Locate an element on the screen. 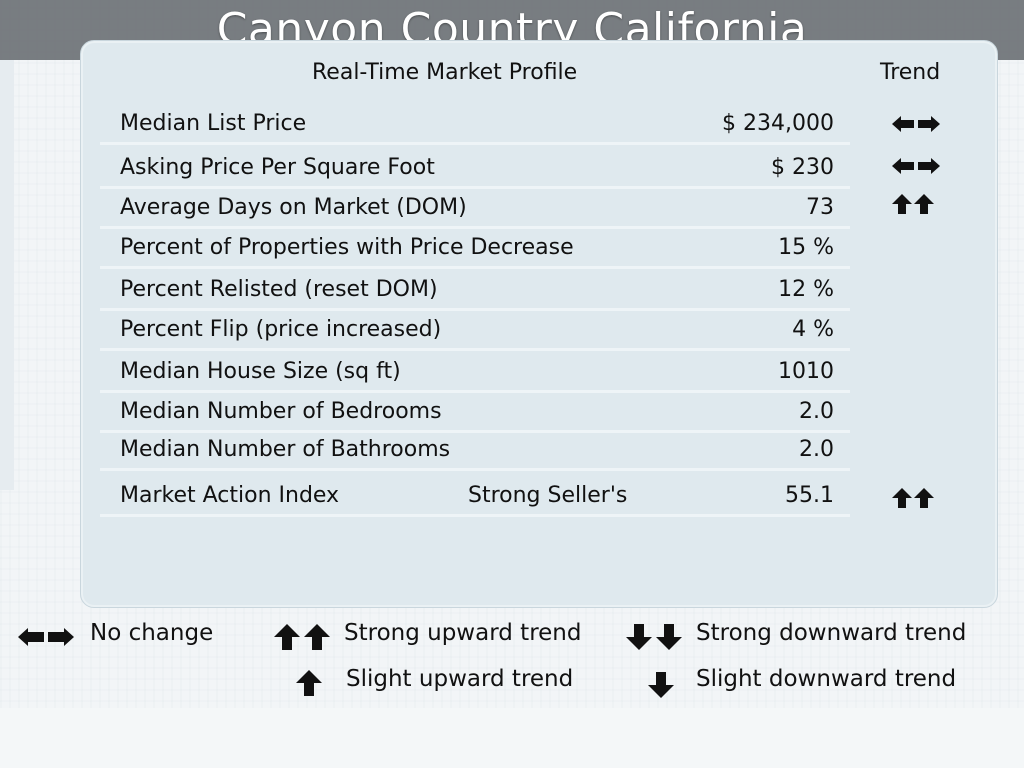 The width and height of the screenshot is (1024, 768). table-row: Market Action Index Strong Seller's 55.1 is located at coordinates (475, 496).